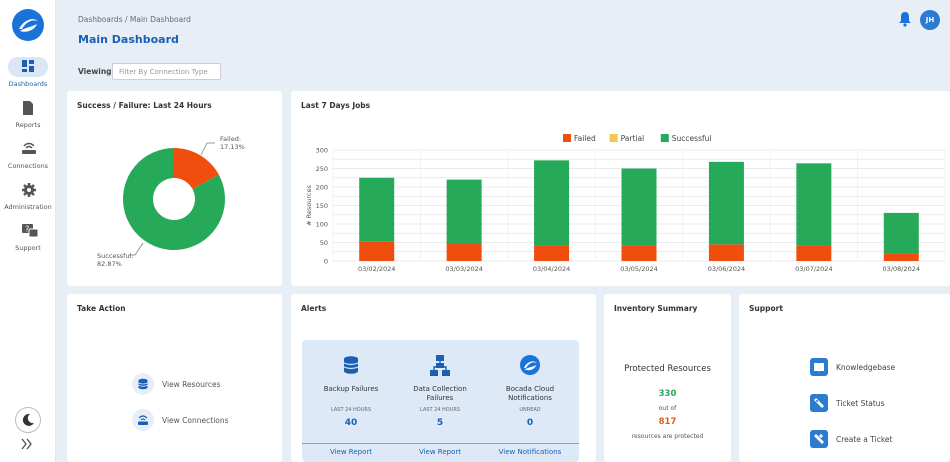 This screenshot has width=950, height=462. What do you see at coordinates (351, 423) in the screenshot?
I see `alert-count: 40` at bounding box center [351, 423].